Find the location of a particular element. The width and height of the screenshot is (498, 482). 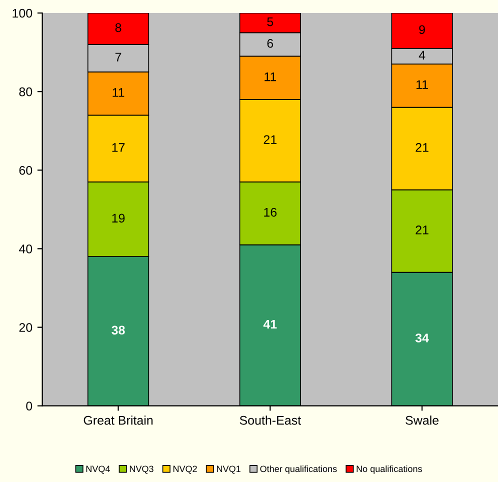

data-label: 8 is located at coordinates (118, 27).